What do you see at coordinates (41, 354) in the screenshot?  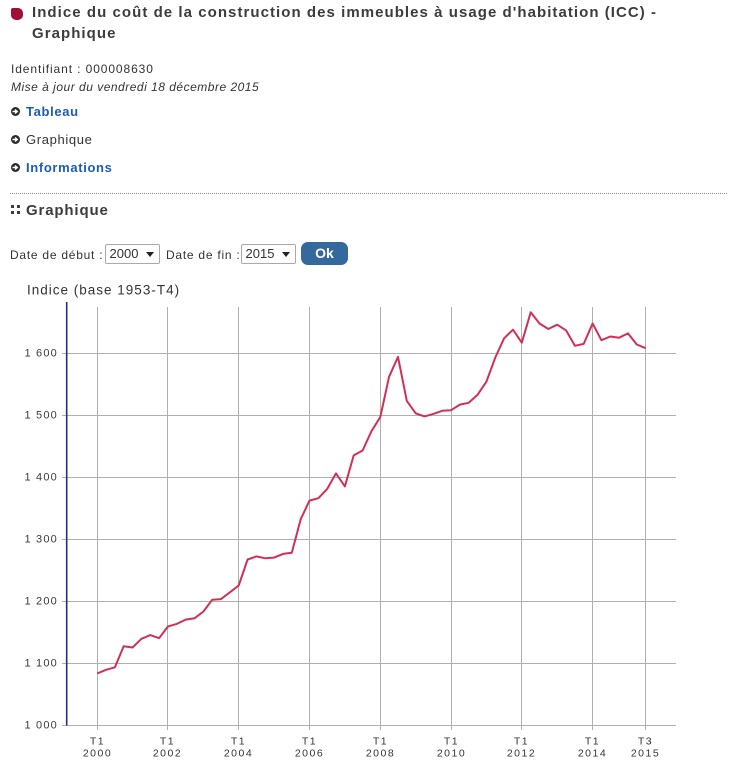 I see `svg-text: 1 600` at bounding box center [41, 354].